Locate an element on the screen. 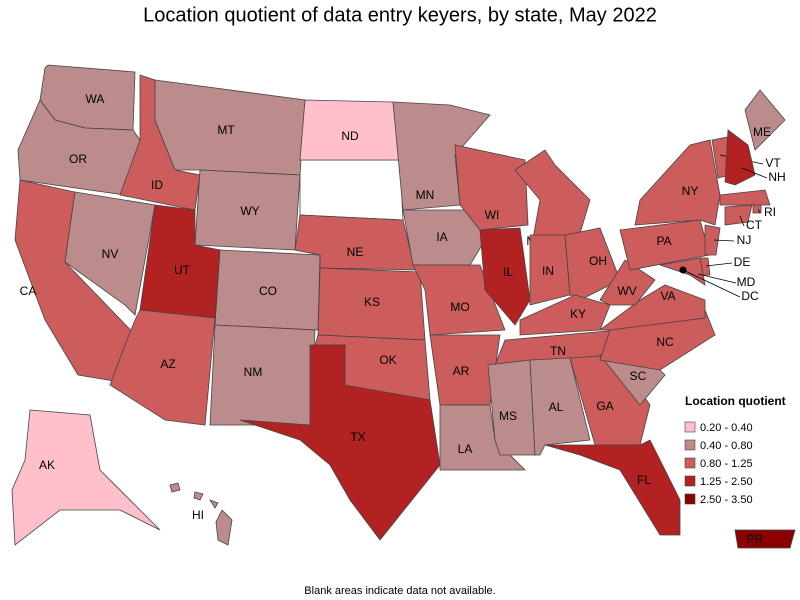 The width and height of the screenshot is (800, 600). state-label: CO is located at coordinates (268, 291).